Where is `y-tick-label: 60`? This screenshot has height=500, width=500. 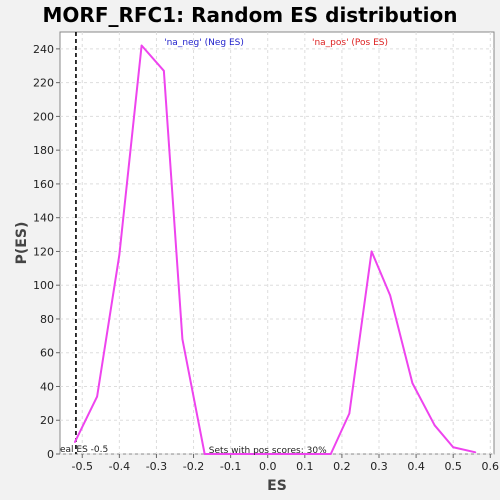 y-tick-label: 60 is located at coordinates (47, 353).